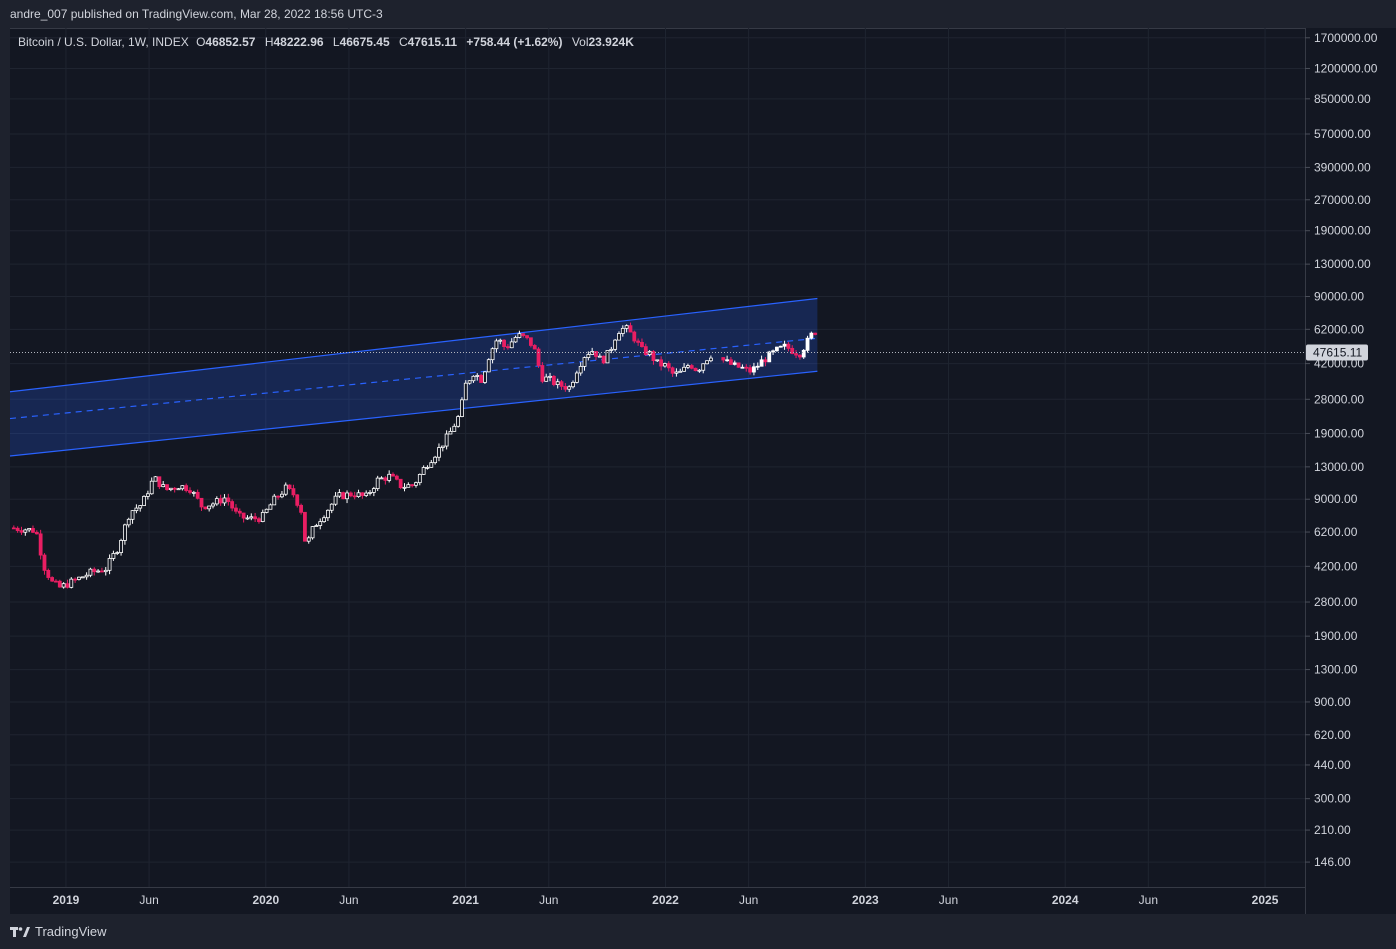 This screenshot has height=949, width=1396. Describe the element at coordinates (698, 931) in the screenshot. I see `bottom-bar: TradingView` at that location.